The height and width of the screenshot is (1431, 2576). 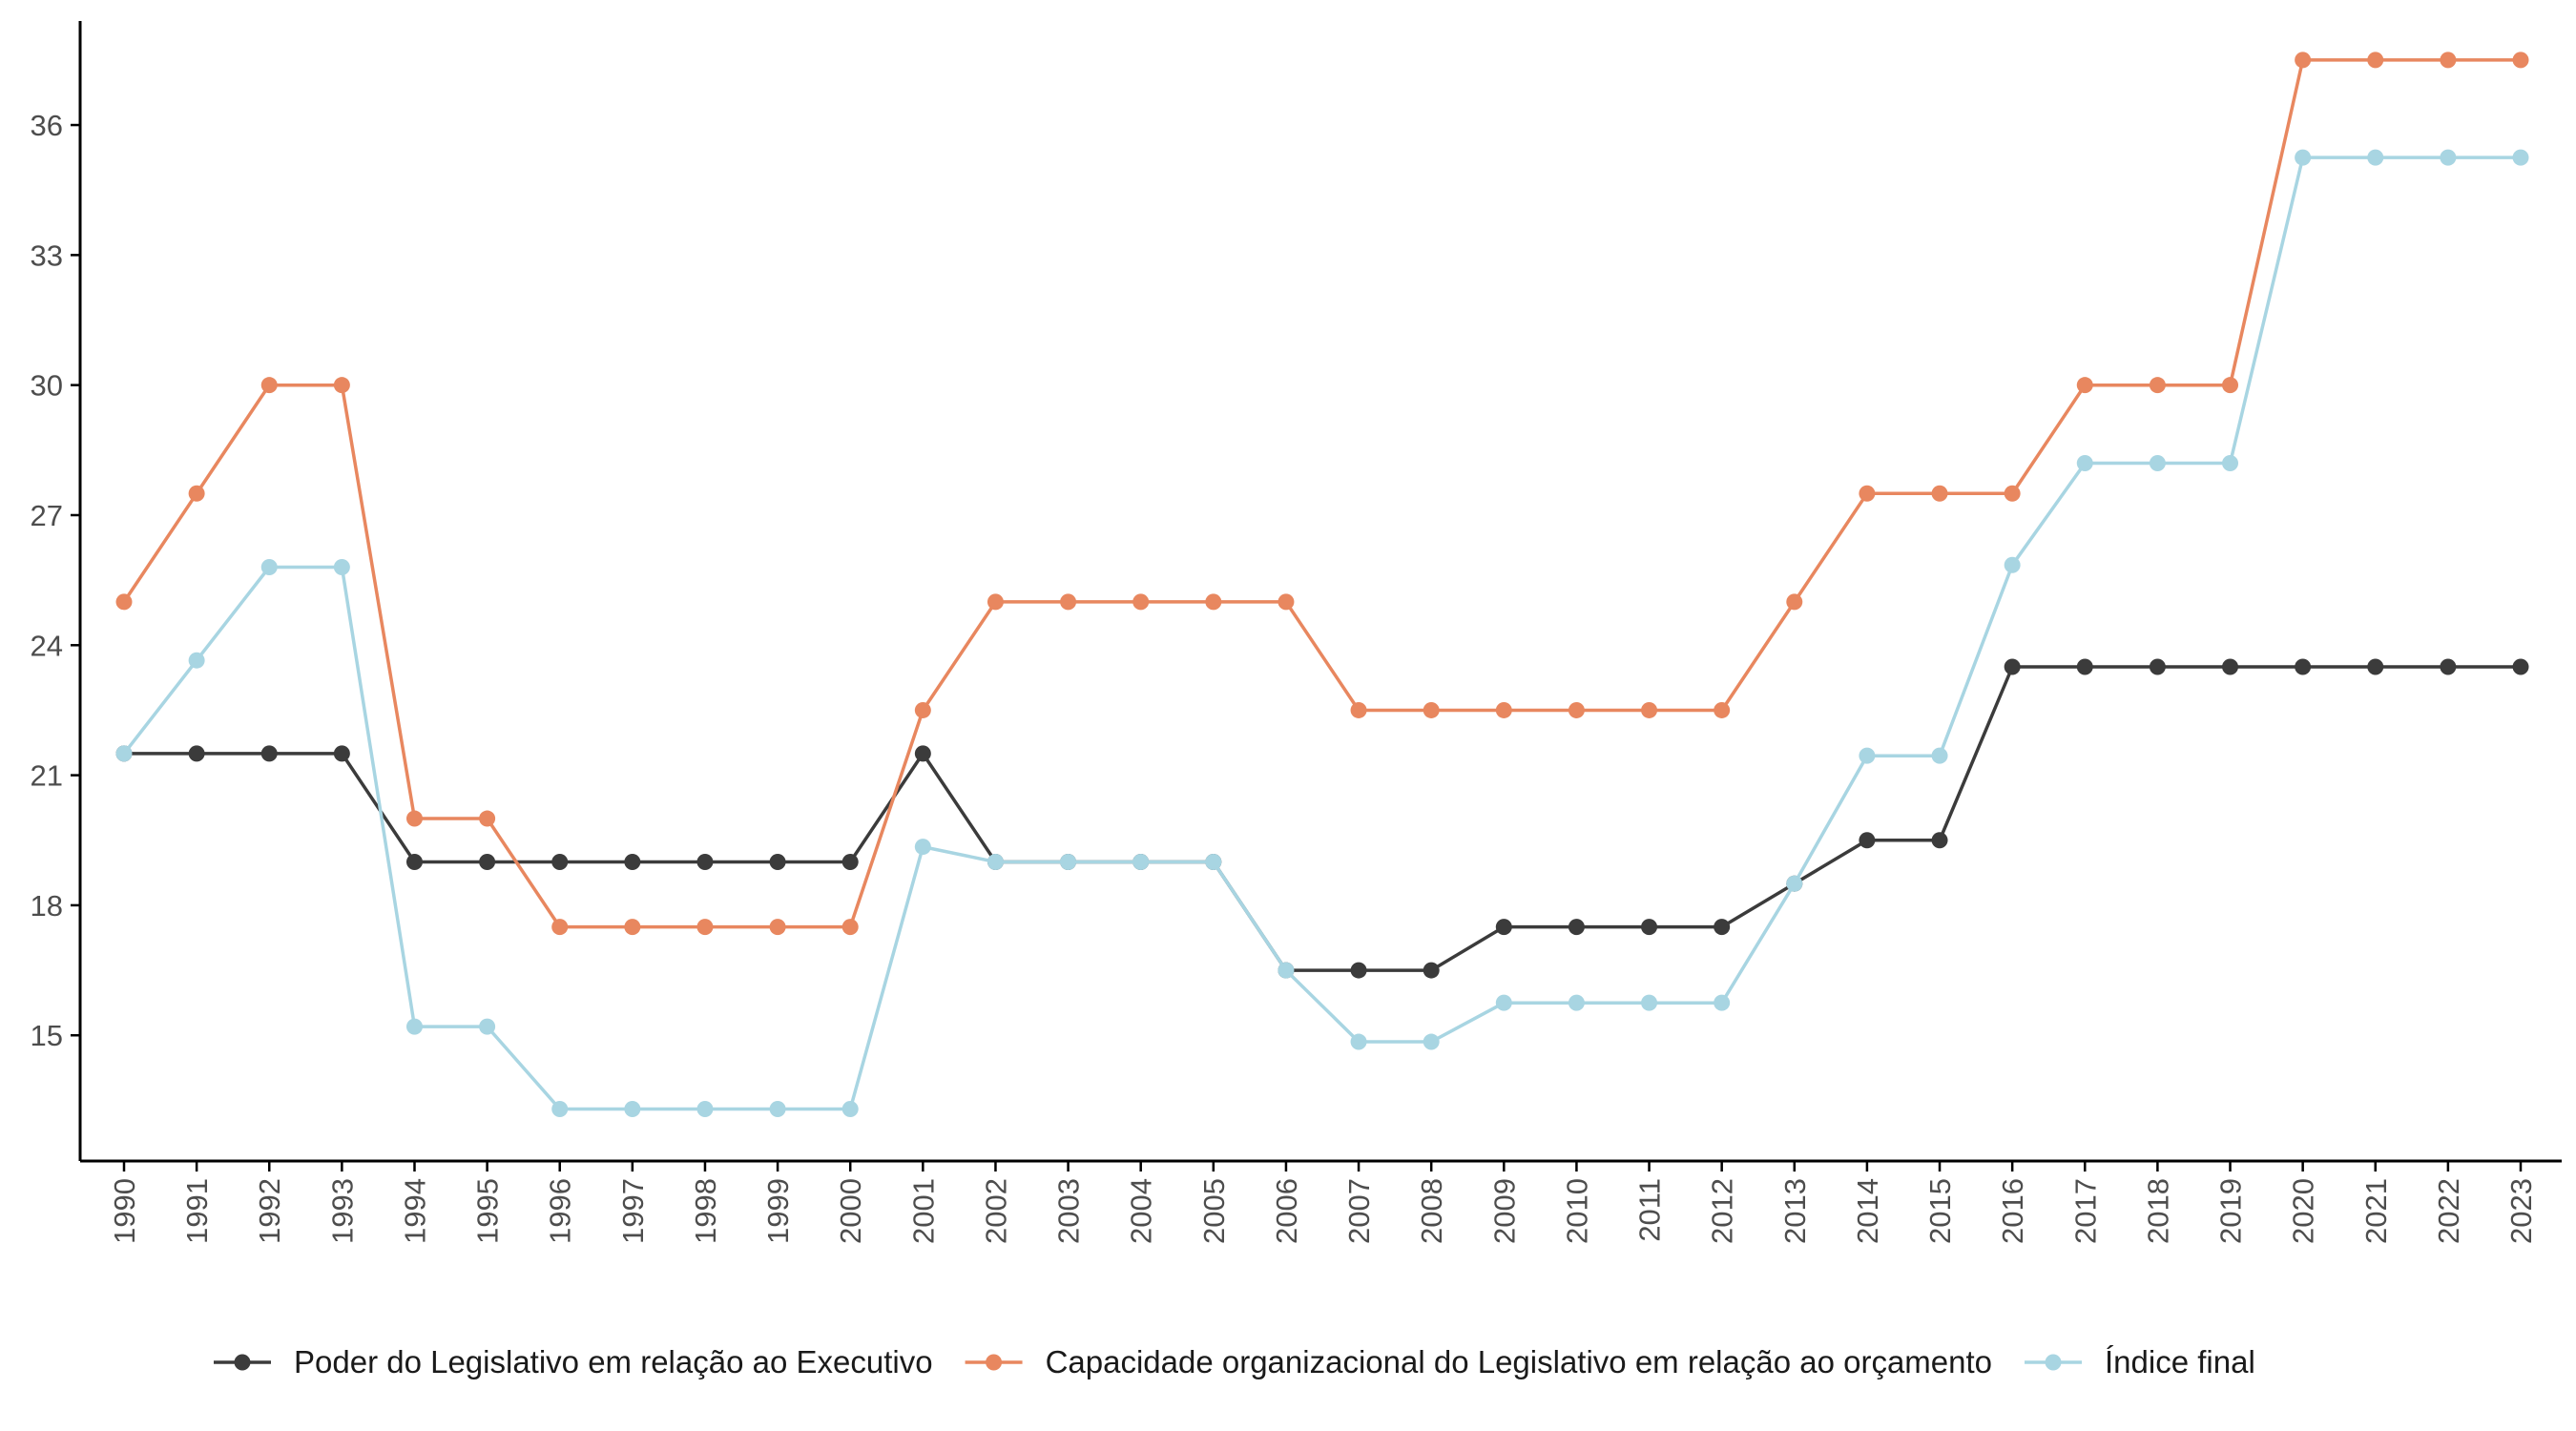 What do you see at coordinates (2085, 1211) in the screenshot?
I see `x-tick-label: 2017` at bounding box center [2085, 1211].